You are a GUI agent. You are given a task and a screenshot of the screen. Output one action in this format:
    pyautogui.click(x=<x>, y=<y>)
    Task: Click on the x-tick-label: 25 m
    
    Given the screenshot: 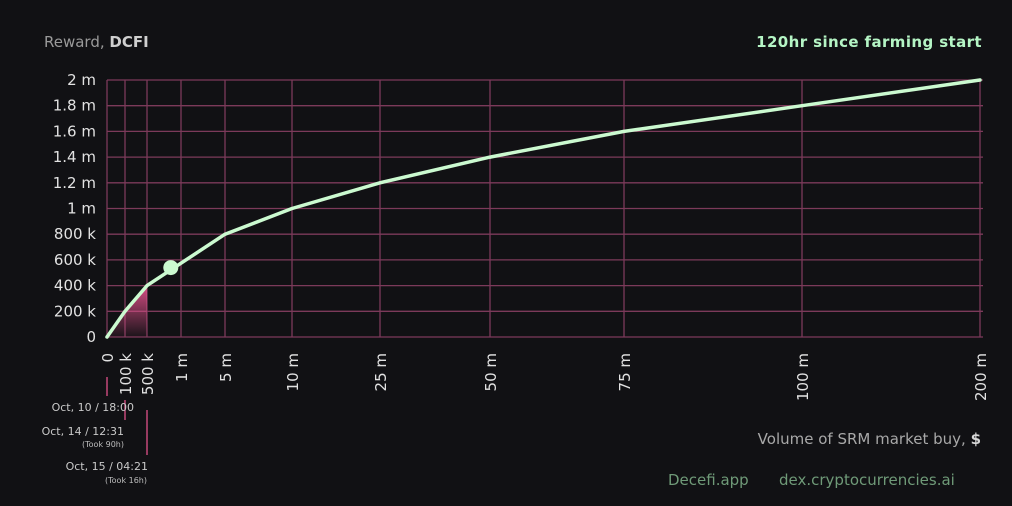 What is the action you would take?
    pyautogui.click(x=381, y=372)
    